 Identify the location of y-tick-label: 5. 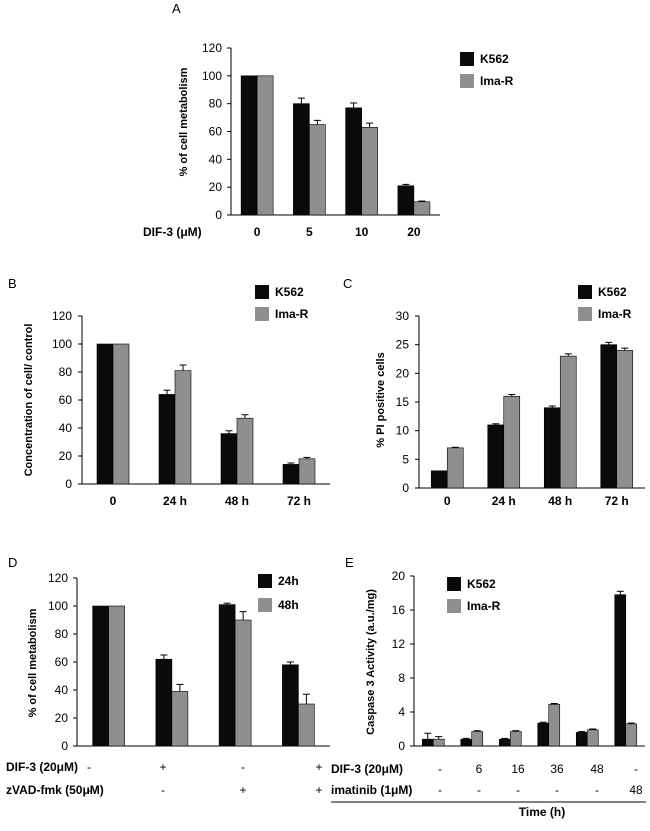
(405, 459).